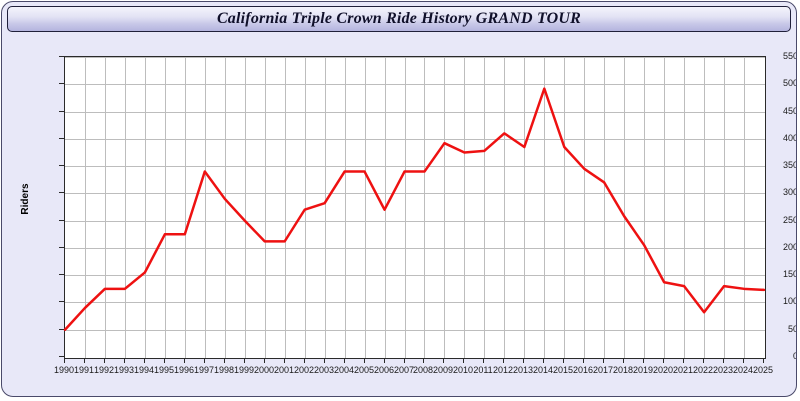  Describe the element at coordinates (324, 370) in the screenshot. I see `x-tick-label: 2003` at that location.